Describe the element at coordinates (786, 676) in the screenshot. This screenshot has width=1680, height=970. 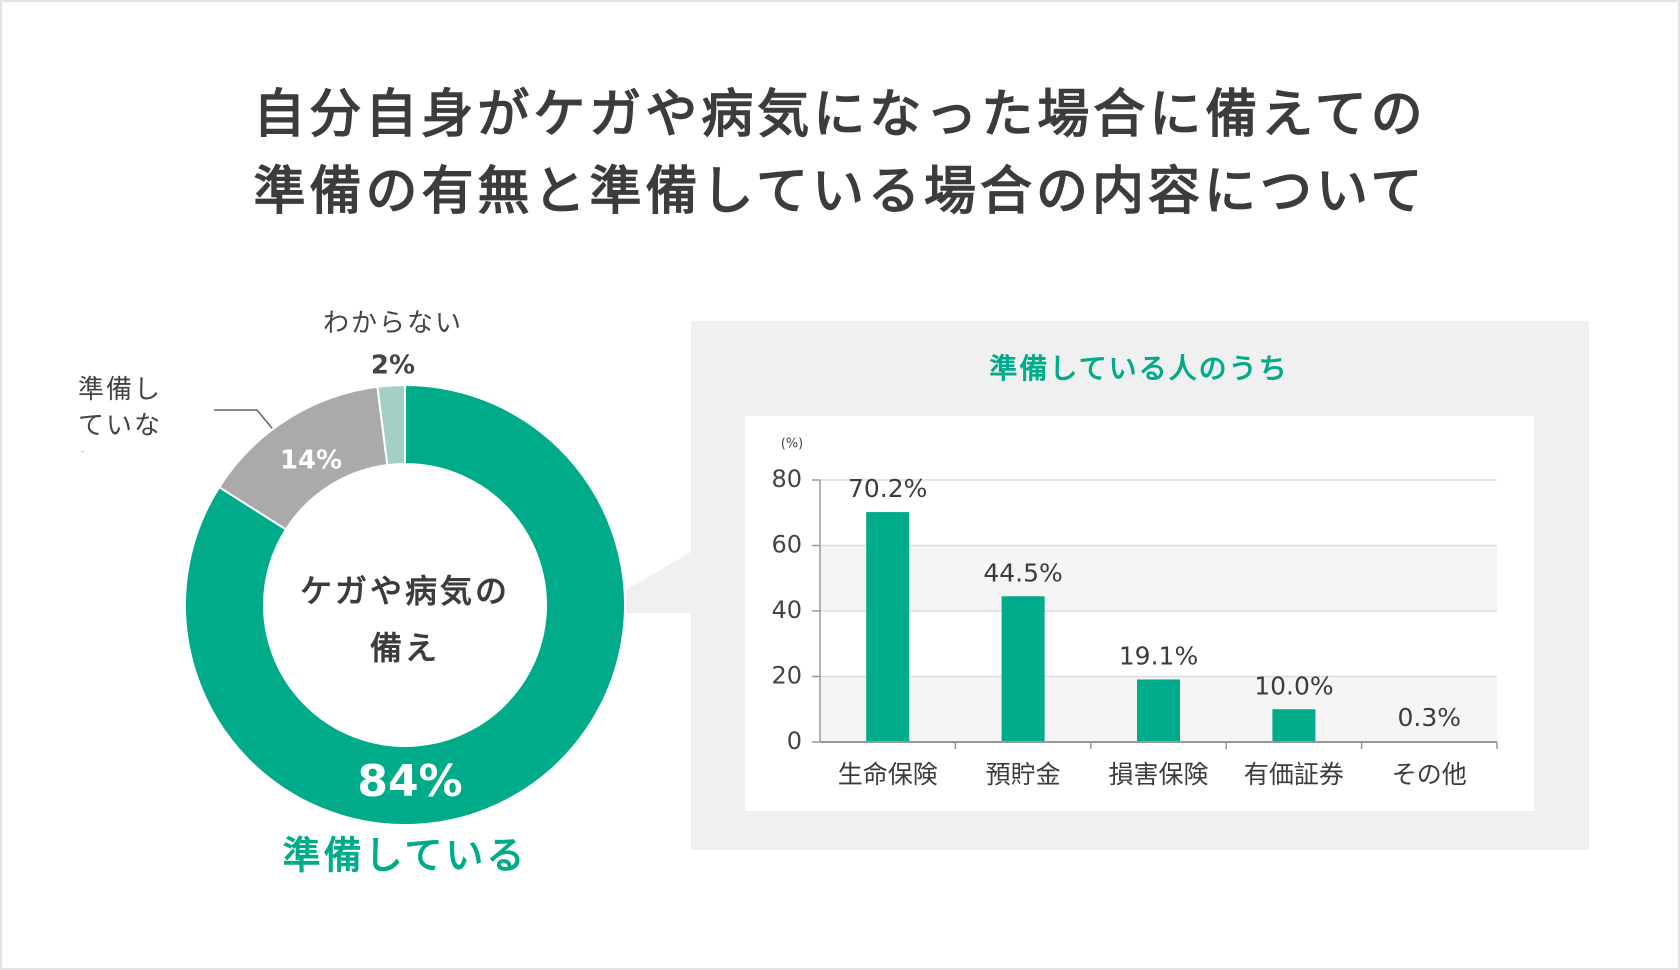
I see `y-tick-label: 20` at that location.